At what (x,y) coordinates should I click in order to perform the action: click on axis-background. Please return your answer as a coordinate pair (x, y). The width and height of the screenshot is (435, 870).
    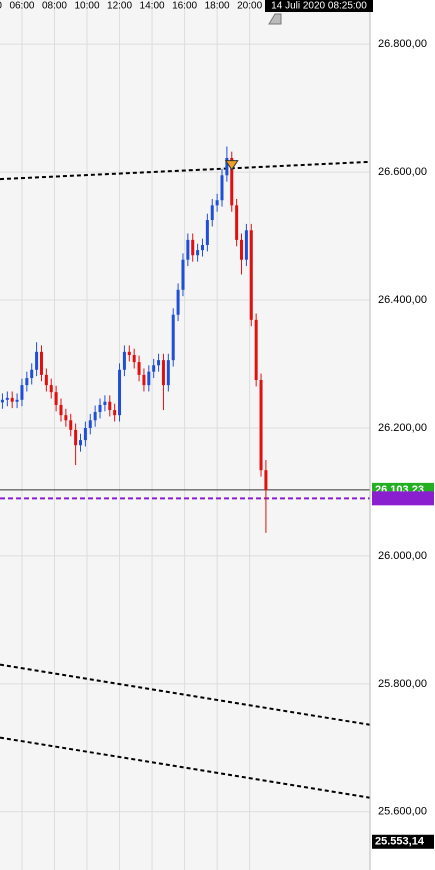
    Looking at the image, I should click on (402, 435).